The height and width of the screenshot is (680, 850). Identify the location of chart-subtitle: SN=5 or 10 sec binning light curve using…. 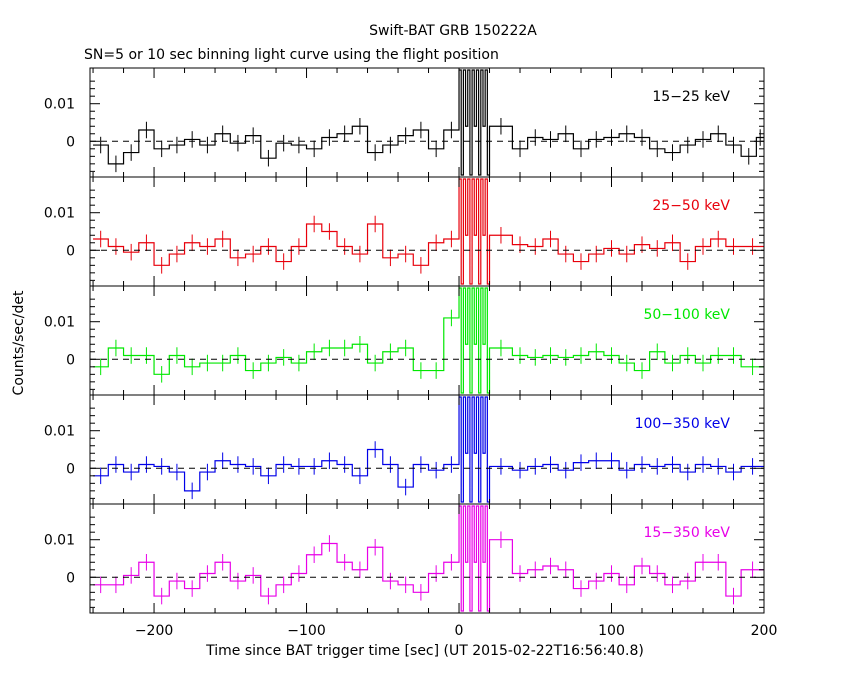
(291, 55).